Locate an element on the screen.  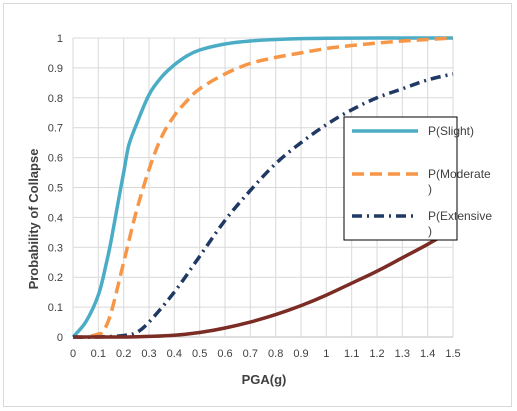
legend-label-moderate-cont: ) is located at coordinates (430, 189).